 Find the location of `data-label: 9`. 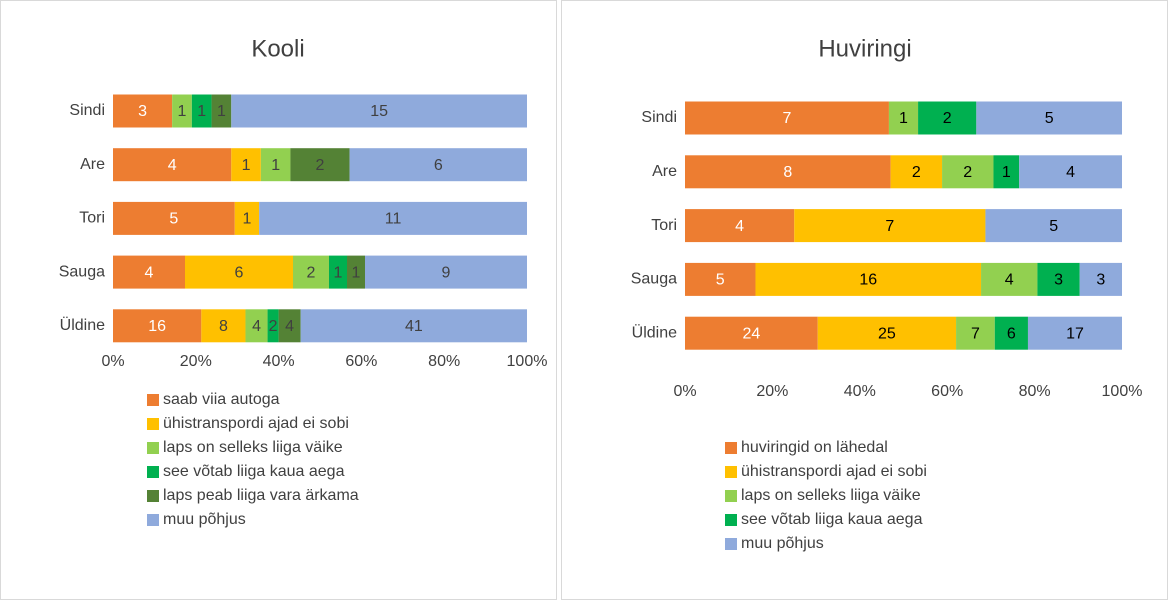

data-label: 9 is located at coordinates (446, 272).